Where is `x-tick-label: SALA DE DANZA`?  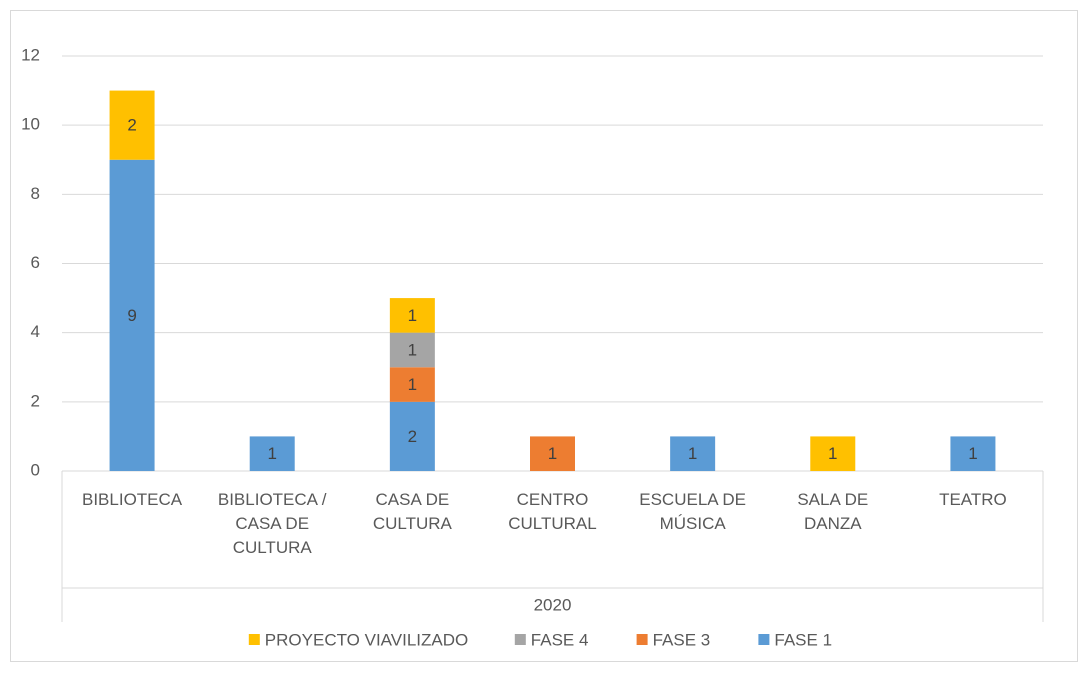 x-tick-label: SALA DE DANZA is located at coordinates (833, 511).